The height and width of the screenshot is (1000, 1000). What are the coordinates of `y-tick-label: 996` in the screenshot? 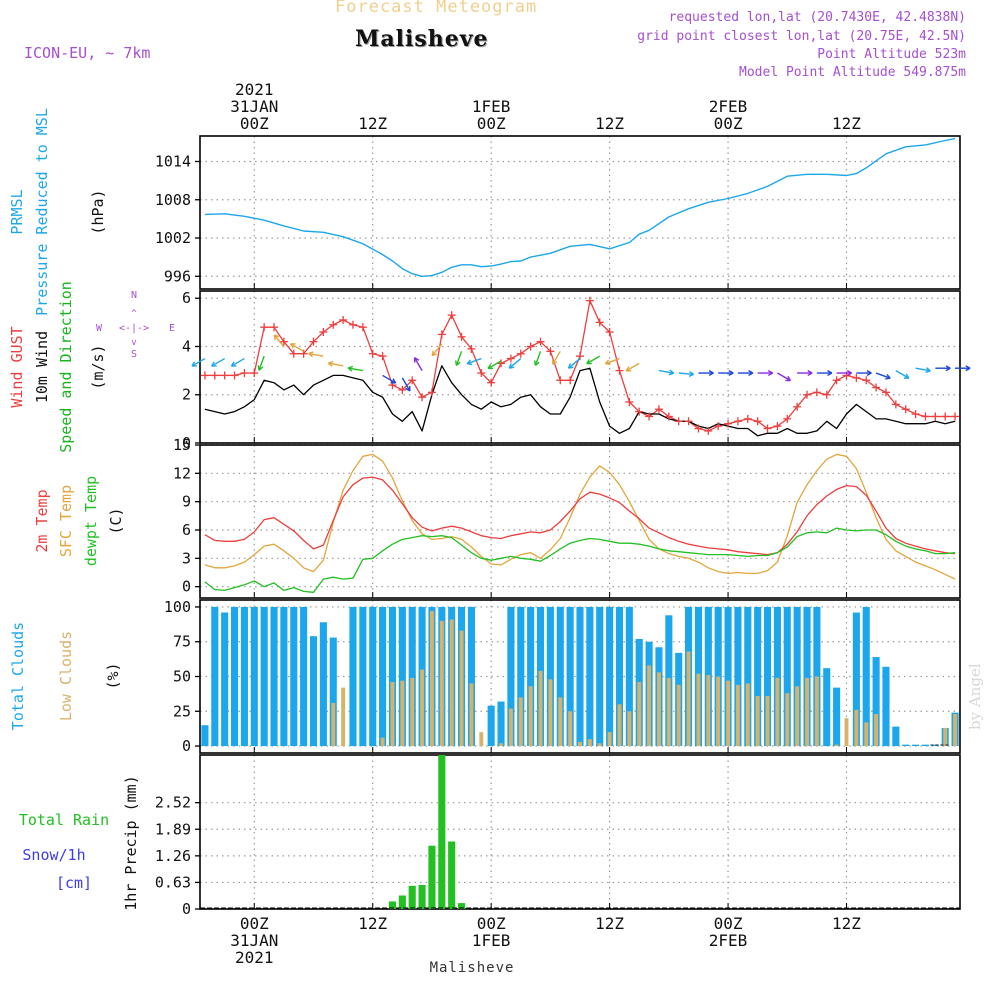 It's located at (177, 276).